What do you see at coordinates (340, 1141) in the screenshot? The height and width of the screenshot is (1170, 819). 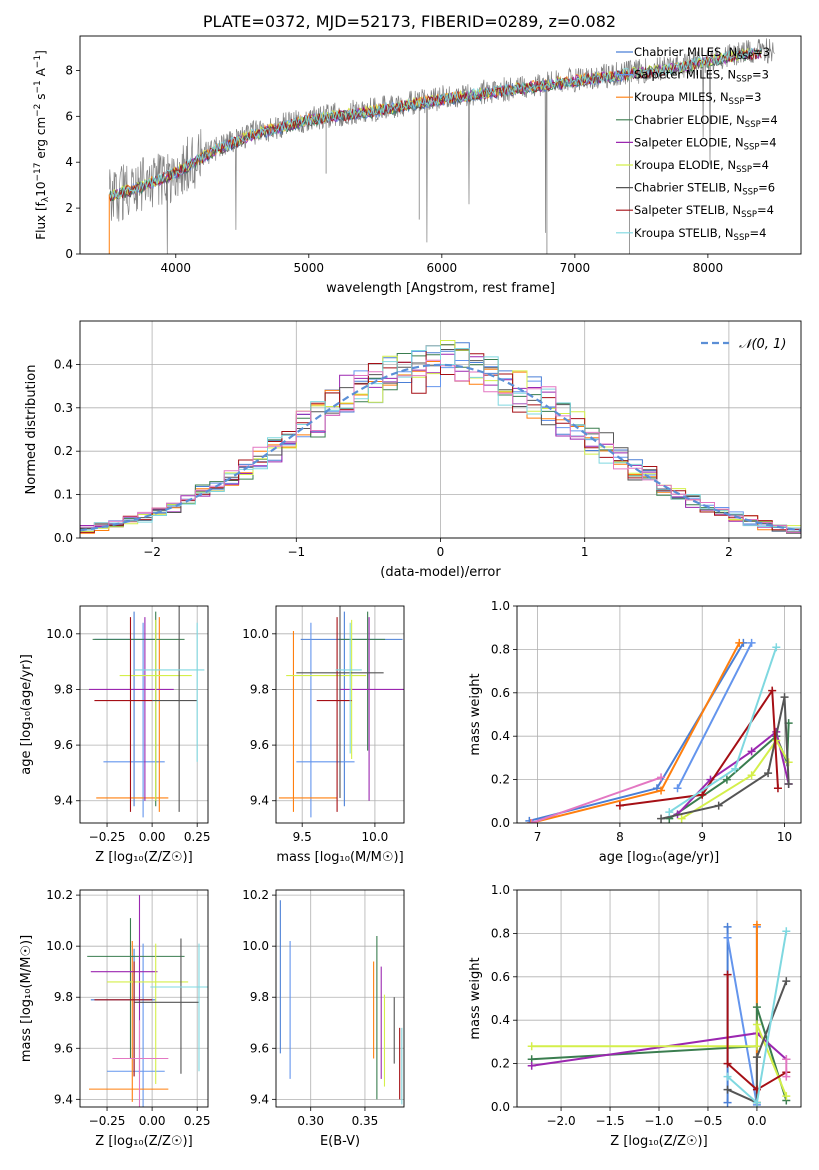 I see `x-axis-label: E(B-V)` at bounding box center [340, 1141].